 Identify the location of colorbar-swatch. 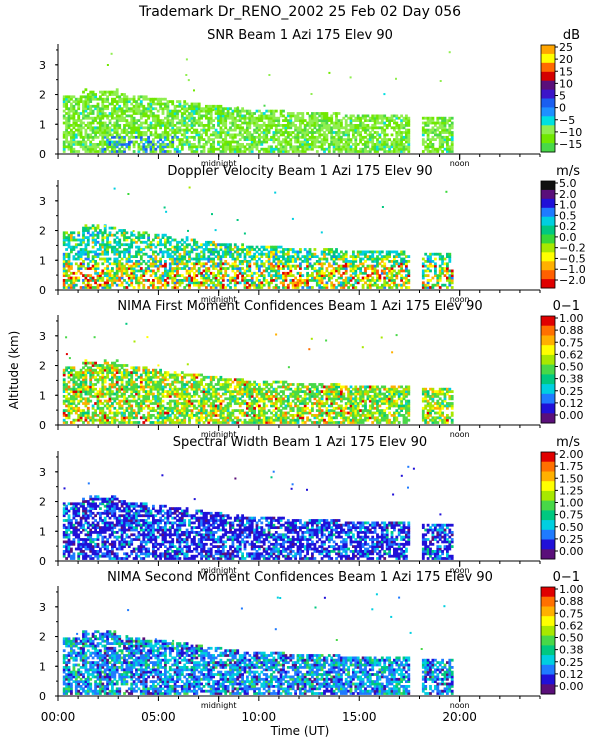
(548, 121).